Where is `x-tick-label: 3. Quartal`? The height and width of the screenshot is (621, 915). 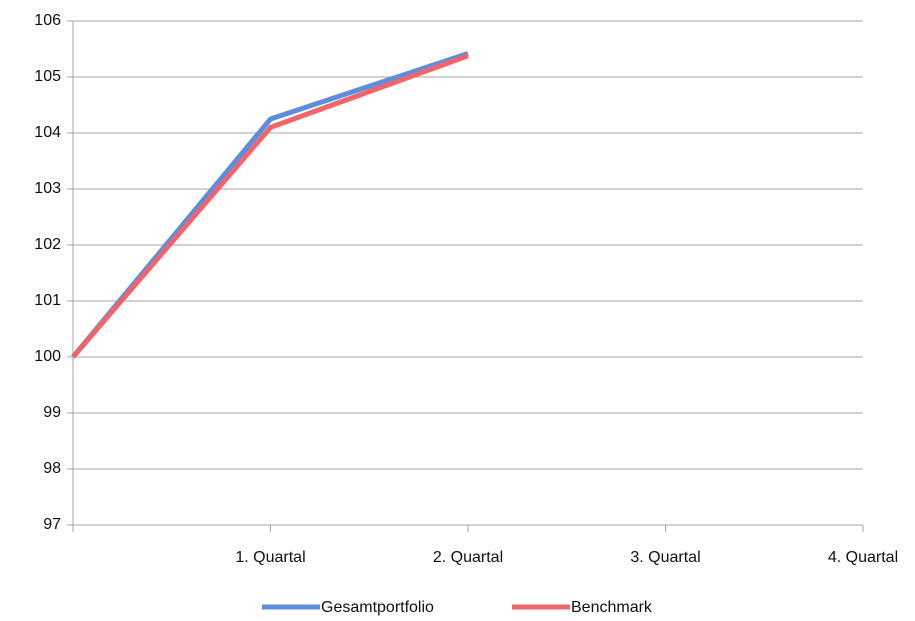 x-tick-label: 3. Quartal is located at coordinates (665, 557).